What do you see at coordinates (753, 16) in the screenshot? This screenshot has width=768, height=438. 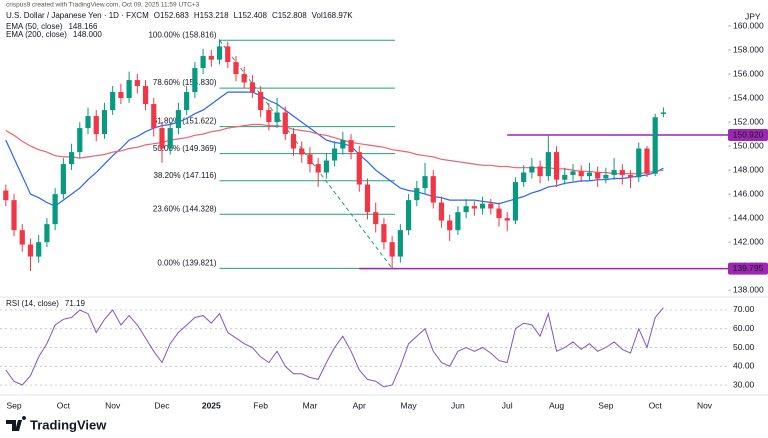 I see `currency: JPY` at bounding box center [753, 16].